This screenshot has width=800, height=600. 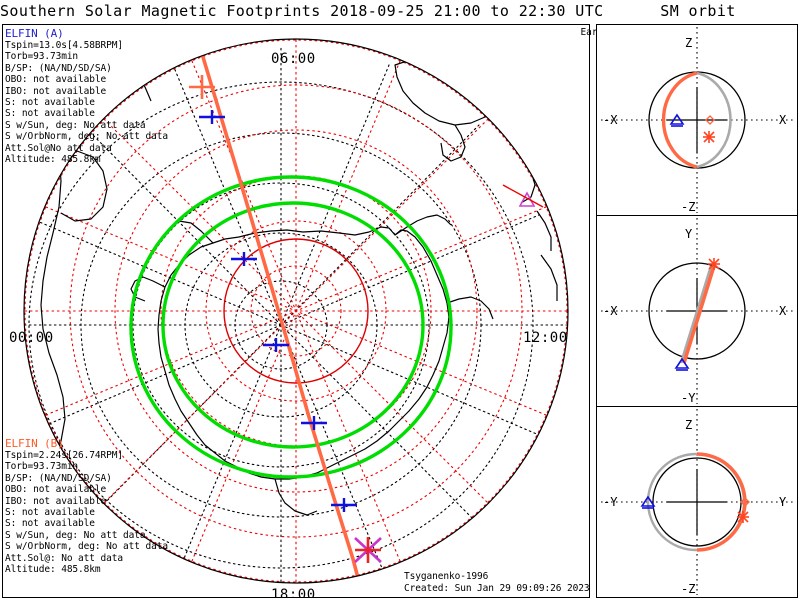 What do you see at coordinates (64, 455) in the screenshot?
I see `probe-b-line: Tspin=2.24s[26.74RPM]` at bounding box center [64, 455].